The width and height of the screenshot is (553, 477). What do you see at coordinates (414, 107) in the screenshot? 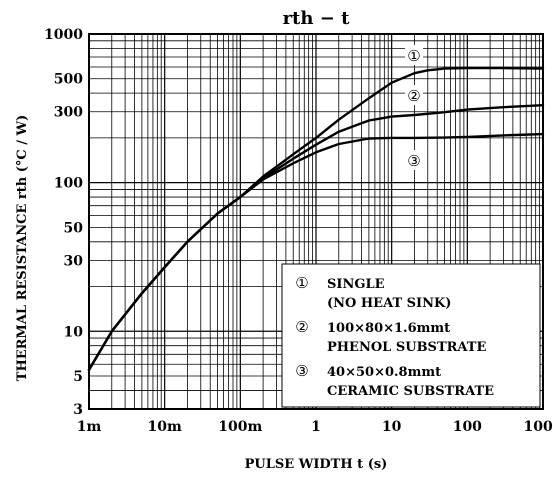
I see `curve-markers: ① ② ③` at bounding box center [414, 107].